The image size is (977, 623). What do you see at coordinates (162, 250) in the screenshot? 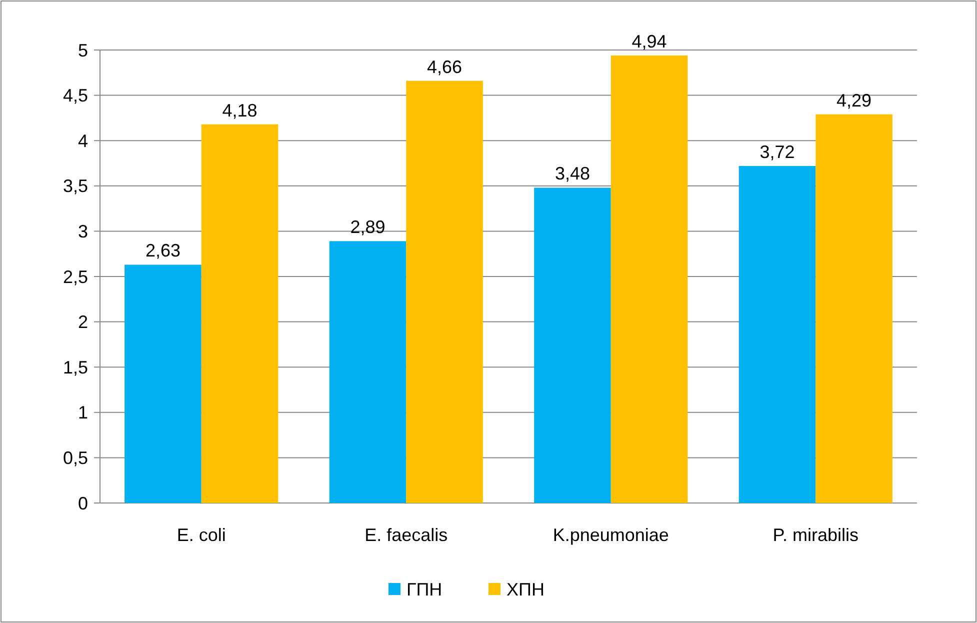
I see `data-label: 2,63` at bounding box center [162, 250].